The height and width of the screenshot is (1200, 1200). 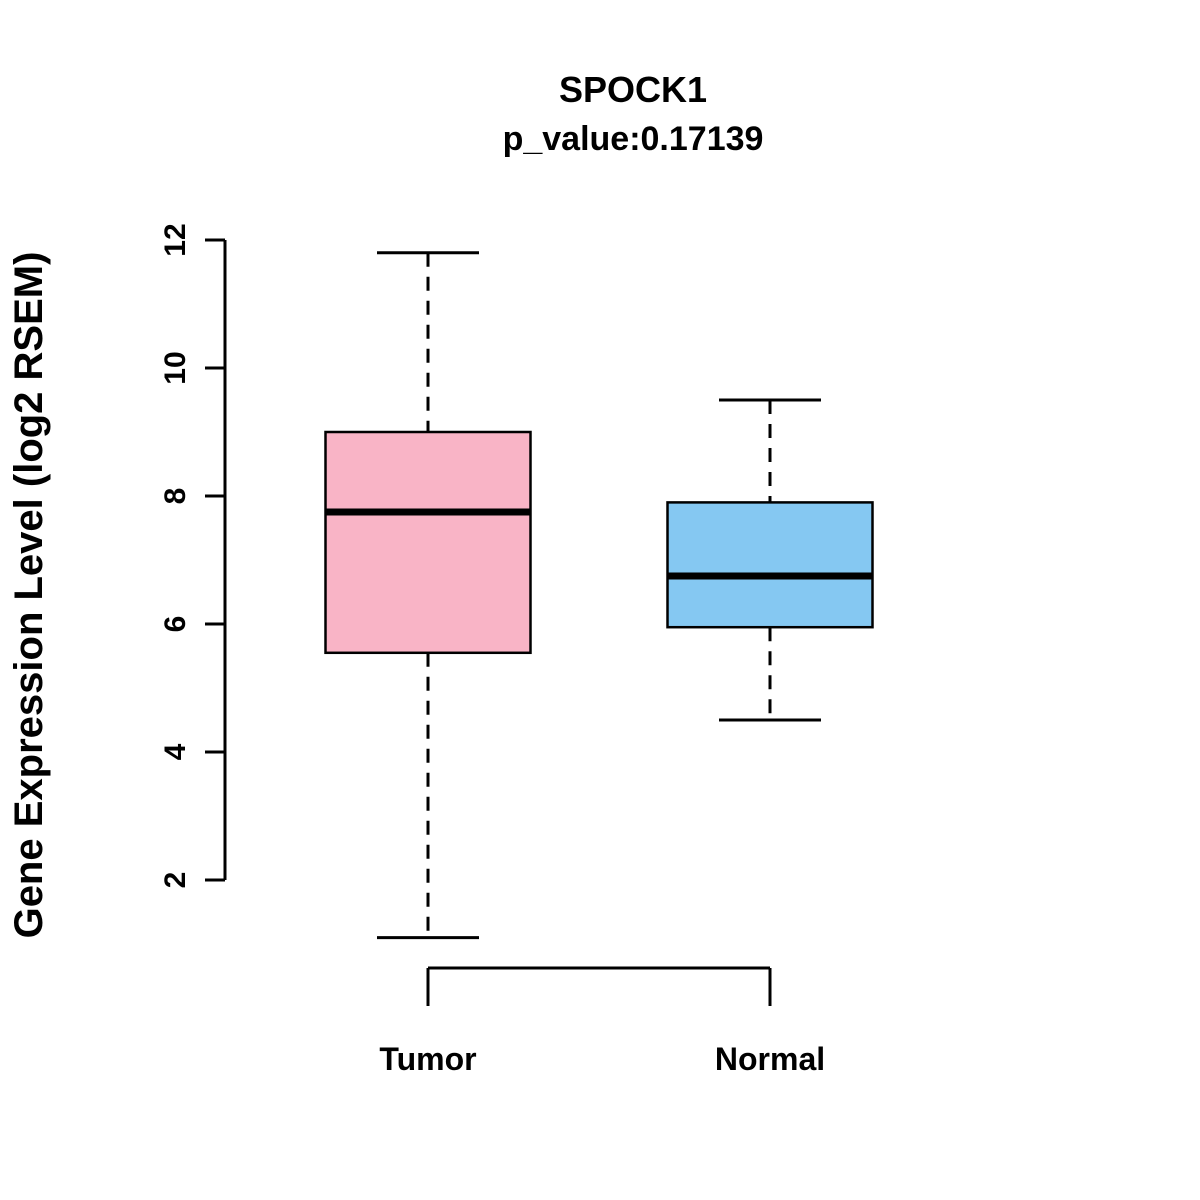 I want to click on plot-title: SPOCK1, so click(x=633, y=89).